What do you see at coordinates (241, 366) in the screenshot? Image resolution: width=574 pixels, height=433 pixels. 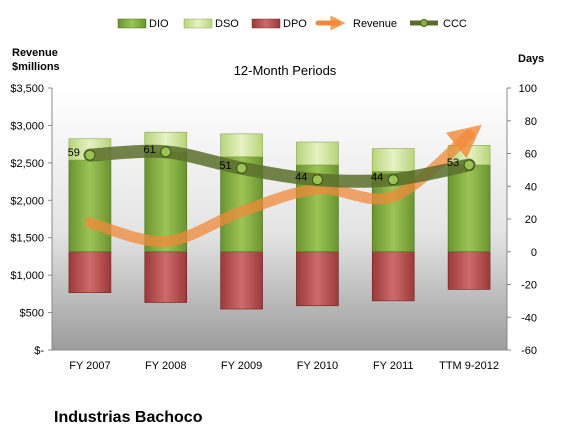 I see `x-tick-label: FY 2009` at bounding box center [241, 366].